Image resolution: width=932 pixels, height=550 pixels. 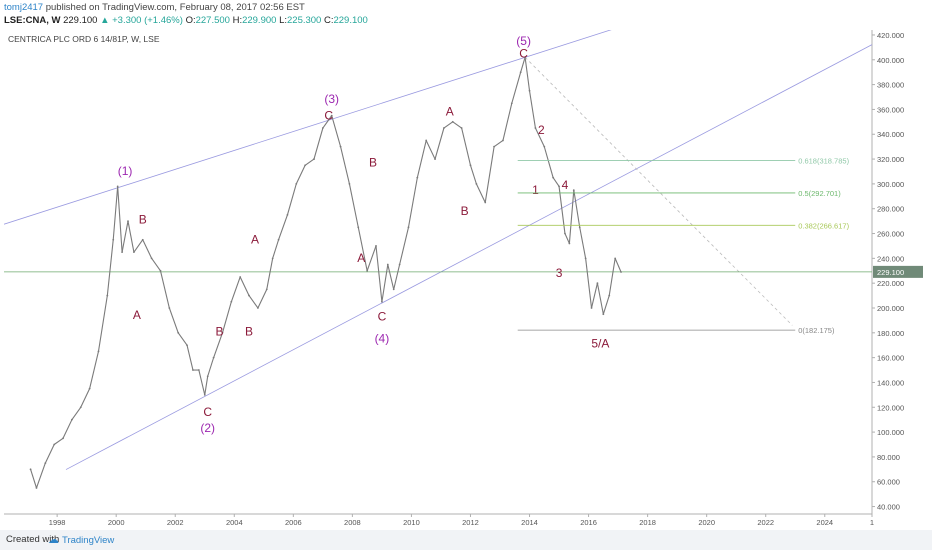 What do you see at coordinates (57, 522) in the screenshot?
I see `x-tick-label: 1998` at bounding box center [57, 522].